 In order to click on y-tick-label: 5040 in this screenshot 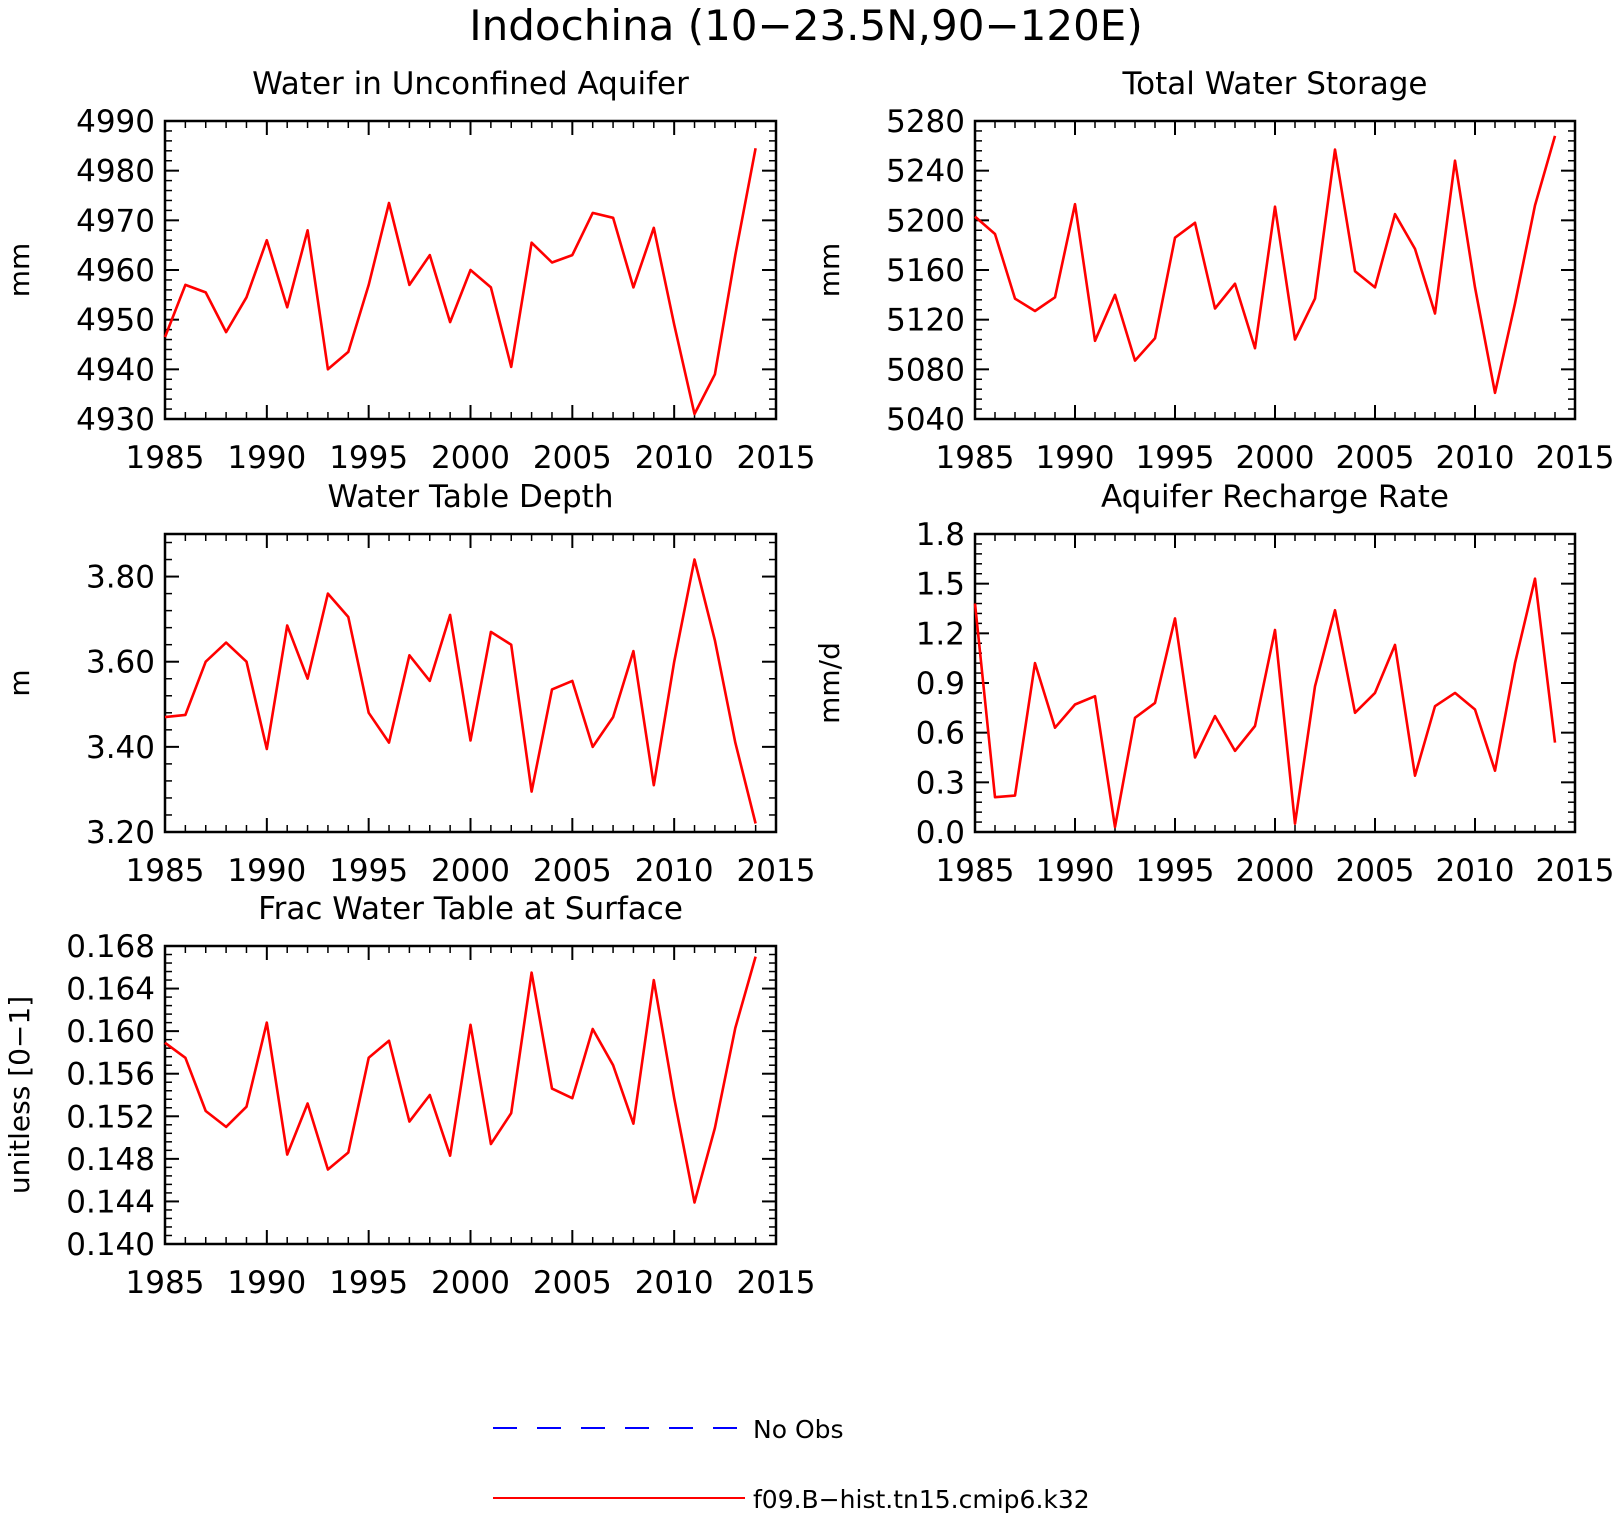, I will do `click(925, 420)`.